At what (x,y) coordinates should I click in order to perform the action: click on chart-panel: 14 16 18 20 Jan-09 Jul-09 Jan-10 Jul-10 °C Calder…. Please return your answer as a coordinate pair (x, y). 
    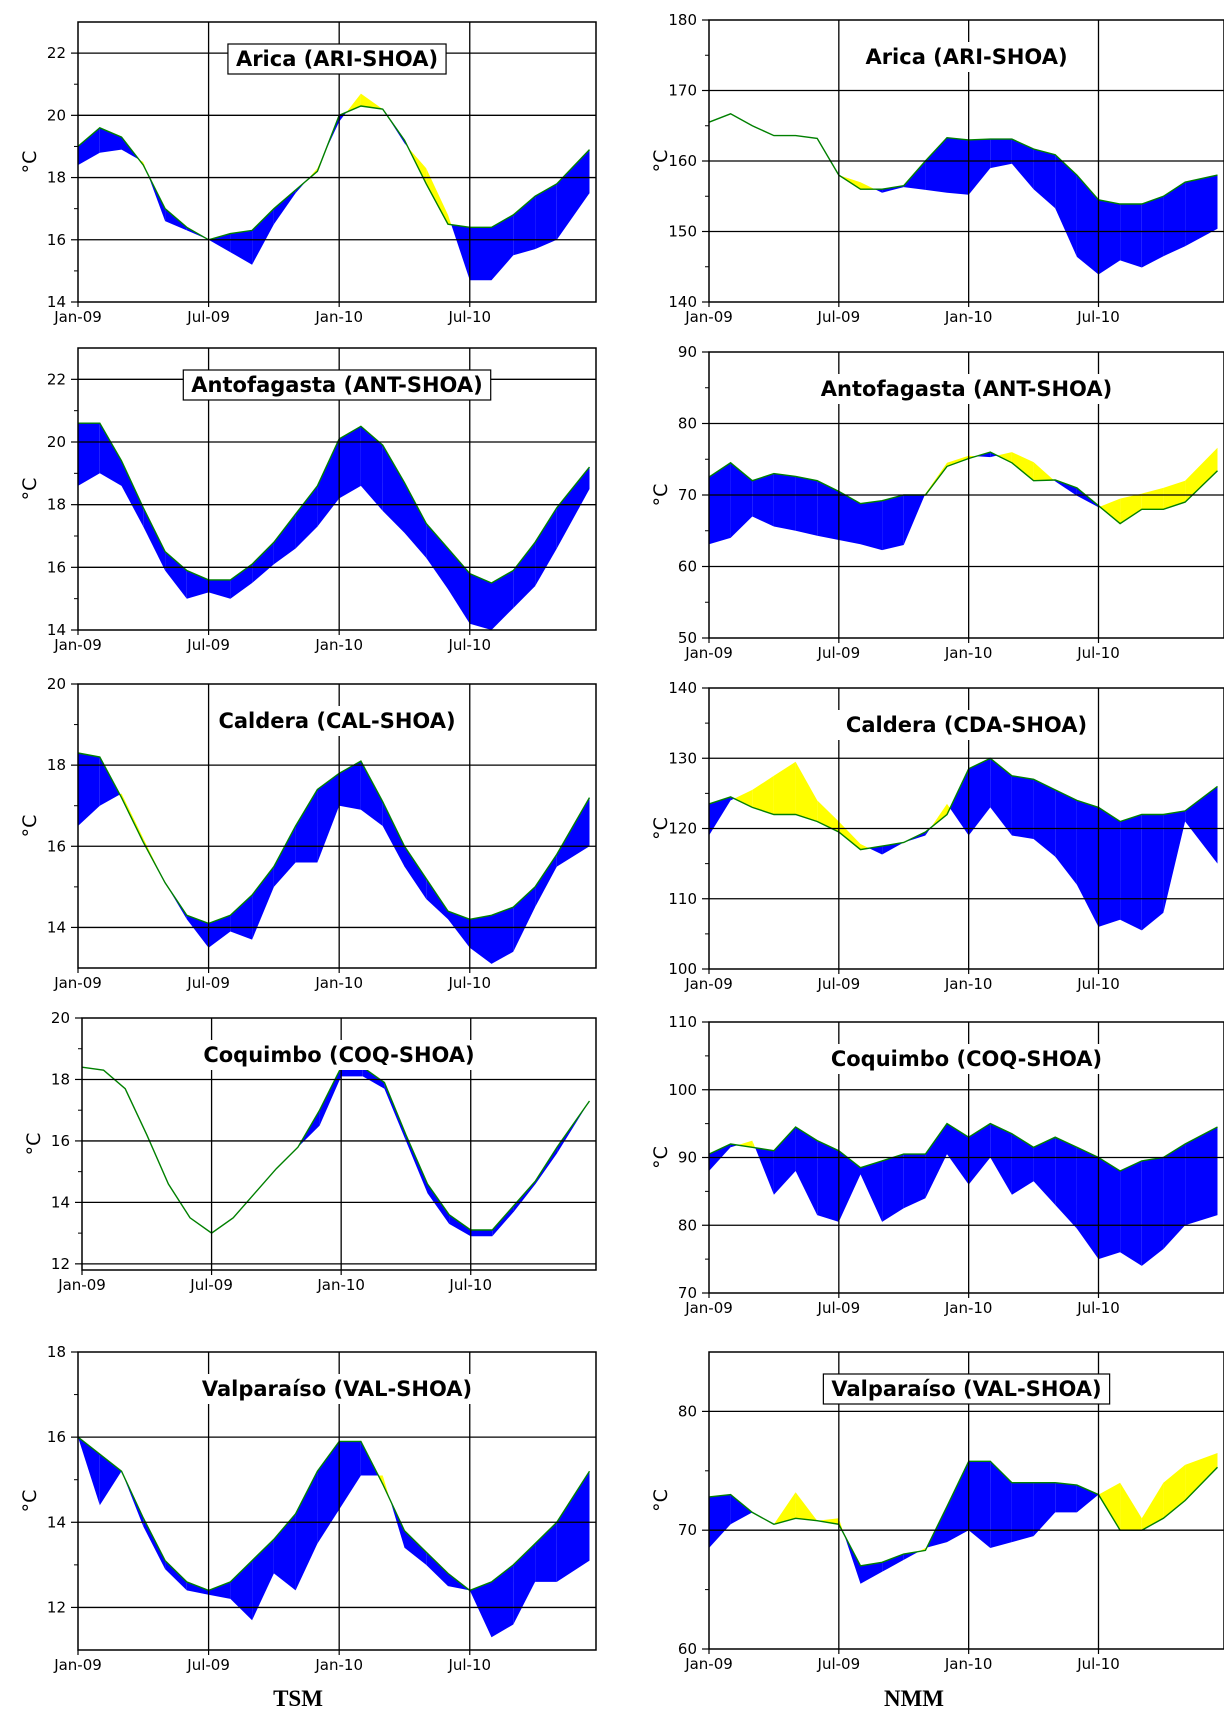
    Looking at the image, I should click on (308, 833).